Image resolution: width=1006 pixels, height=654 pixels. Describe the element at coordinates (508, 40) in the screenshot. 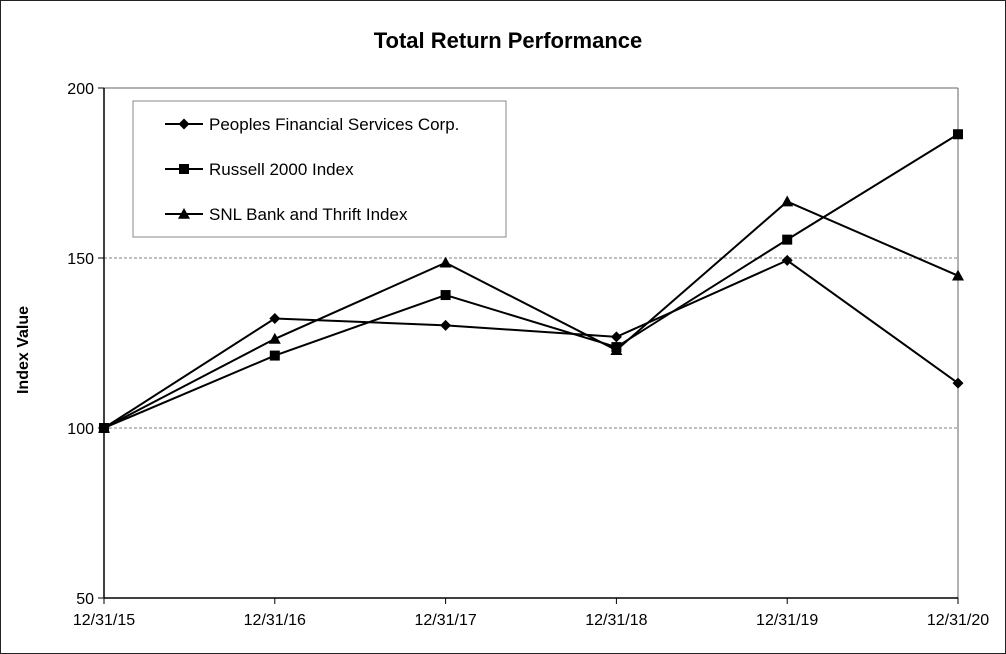

I see `chart-title: Total Return Performance` at that location.